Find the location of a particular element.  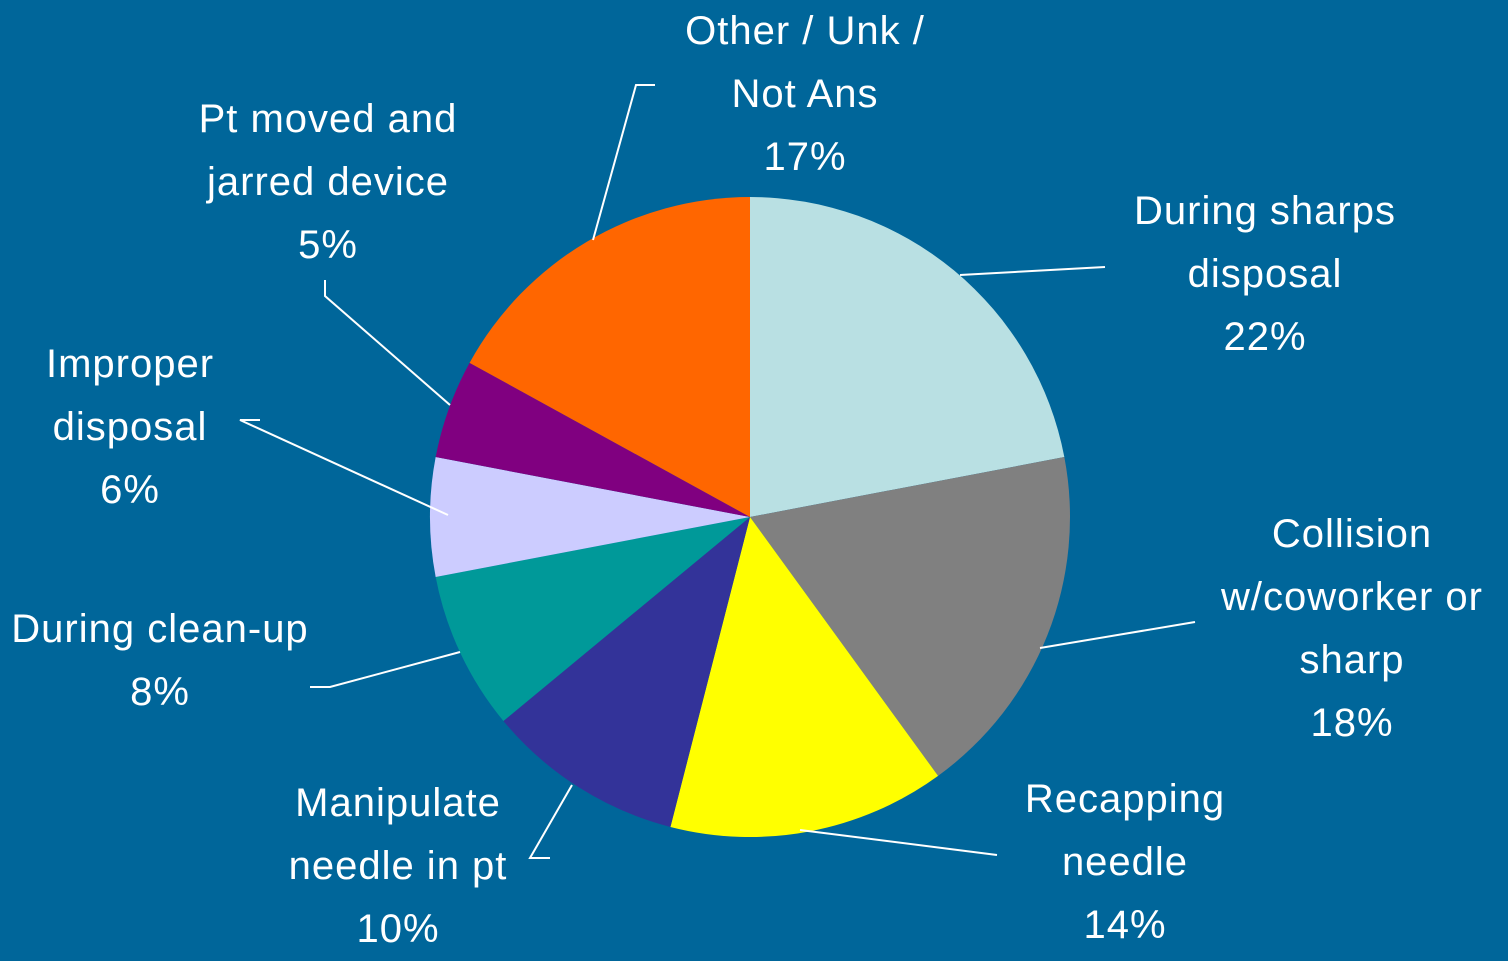

slice-label: During sharps disposal 22% is located at coordinates (1265, 274).